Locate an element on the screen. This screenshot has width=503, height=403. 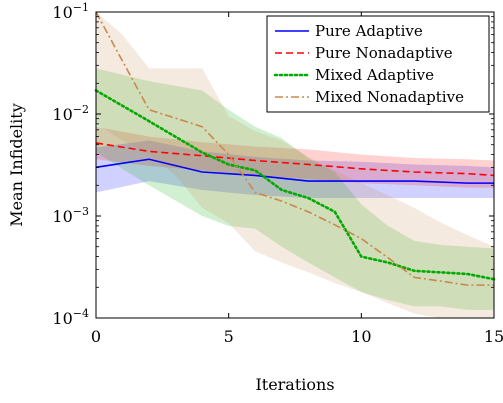
legend-box is located at coordinates (378, 64).